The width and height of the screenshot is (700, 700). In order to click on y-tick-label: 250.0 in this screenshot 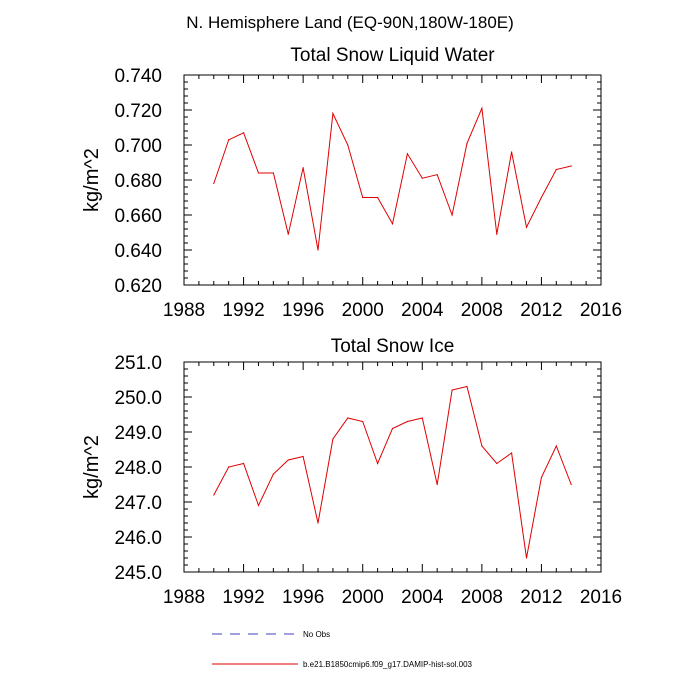, I will do `click(138, 398)`.